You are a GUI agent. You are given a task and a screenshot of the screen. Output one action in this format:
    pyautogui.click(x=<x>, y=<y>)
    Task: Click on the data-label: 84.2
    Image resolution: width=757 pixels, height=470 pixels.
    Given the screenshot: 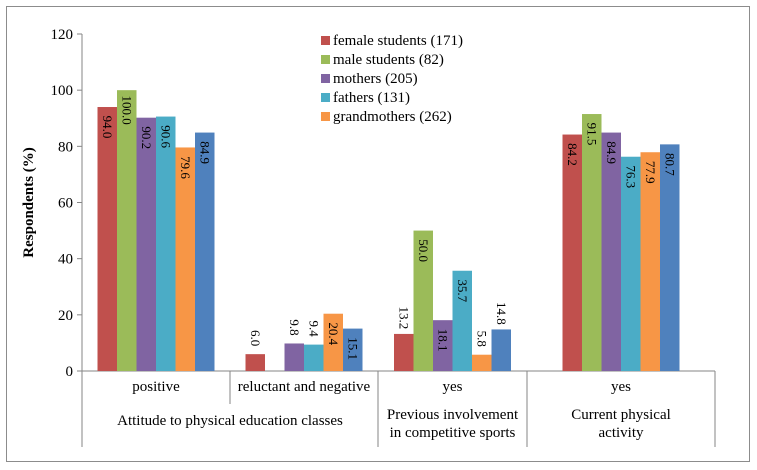 What is the action you would take?
    pyautogui.click(x=572, y=154)
    